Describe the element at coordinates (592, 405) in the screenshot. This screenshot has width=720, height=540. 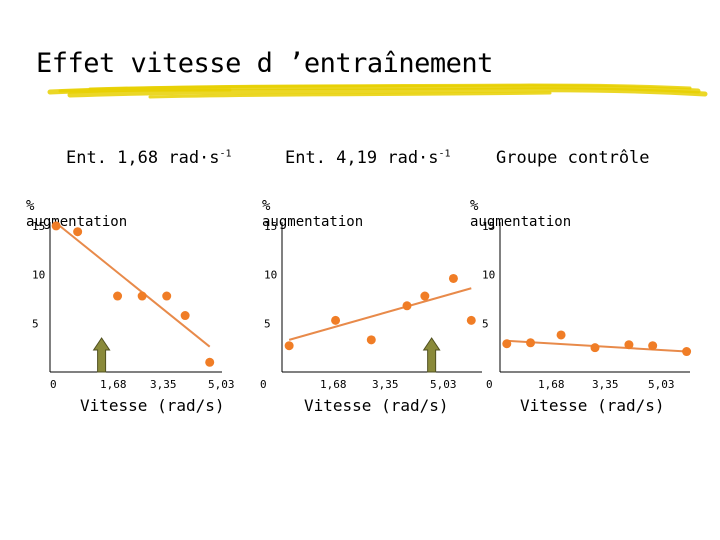
I see `panel-3-x-label: Vitesse (rad/s)` at that location.